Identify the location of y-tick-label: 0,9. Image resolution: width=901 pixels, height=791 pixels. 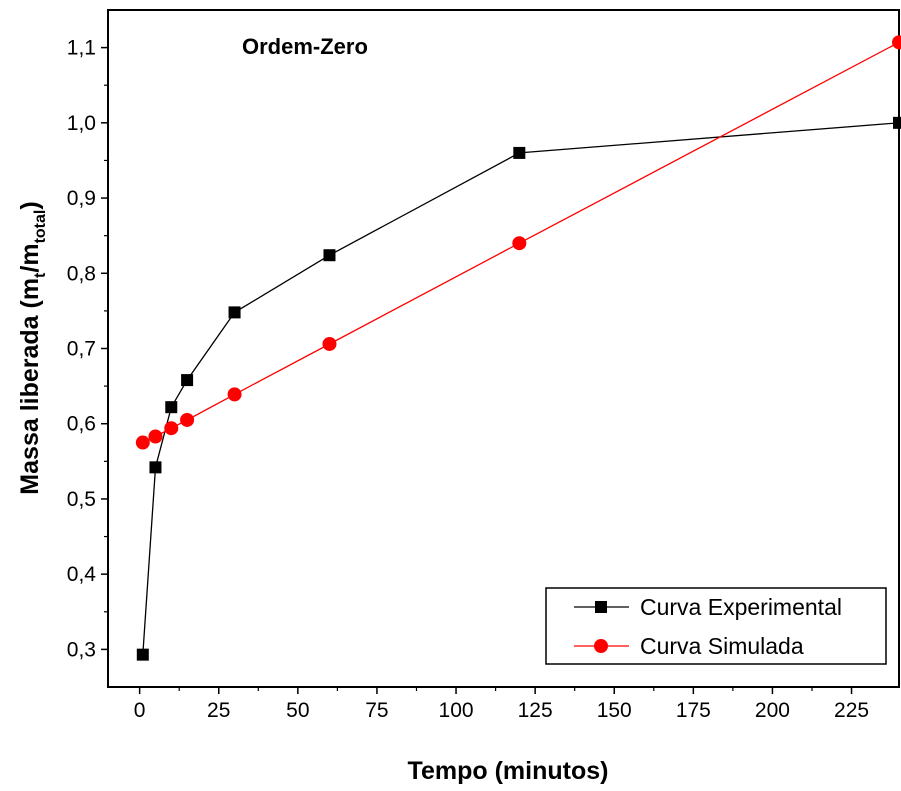
(81, 198).